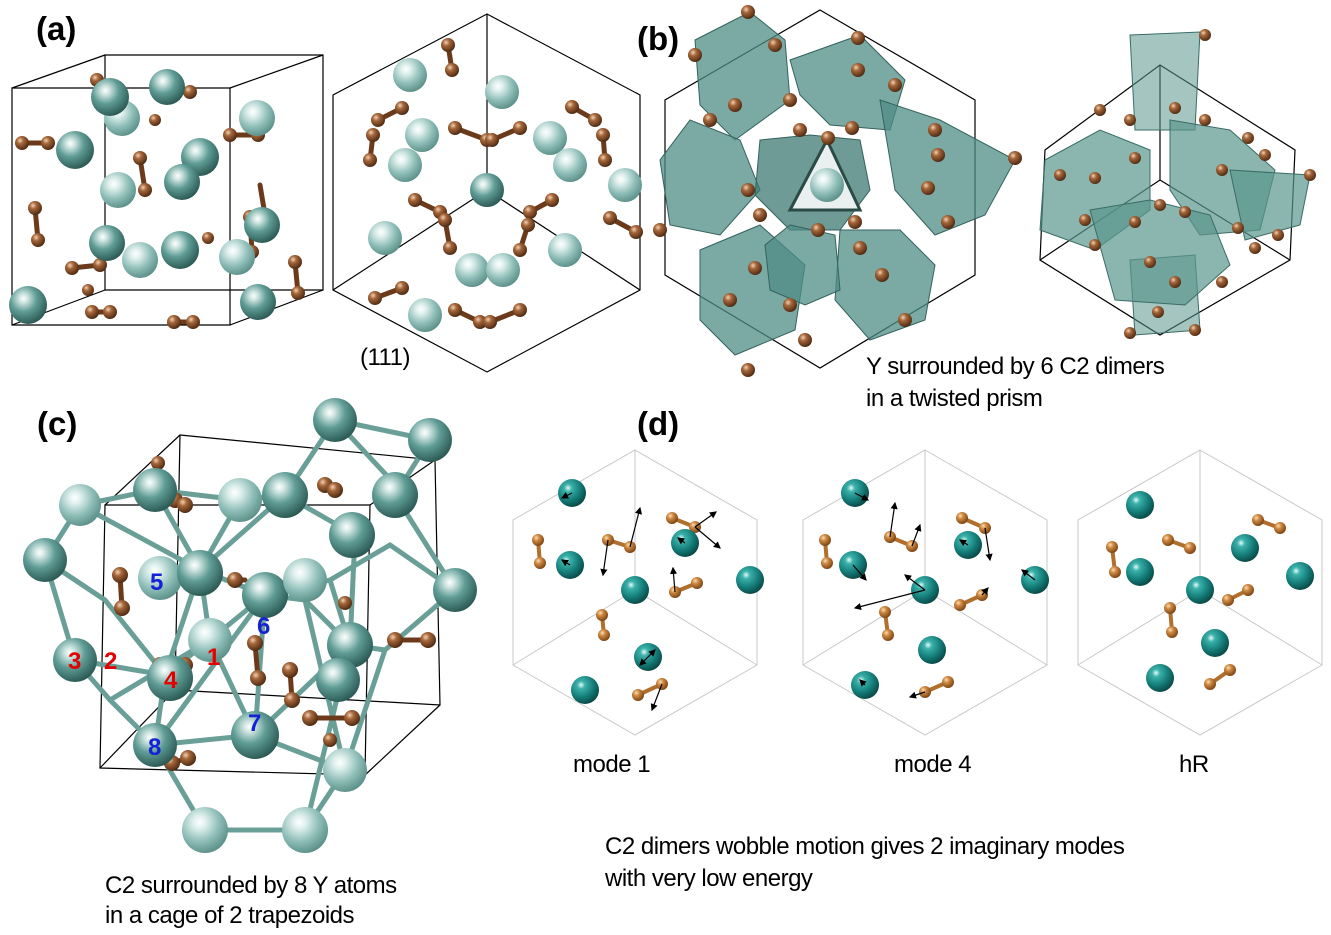 This screenshot has height=935, width=1331. Describe the element at coordinates (1015, 366) in the screenshot. I see `panel-b-caption-line-1: Y surrounded by 6 C2 dimers` at that location.